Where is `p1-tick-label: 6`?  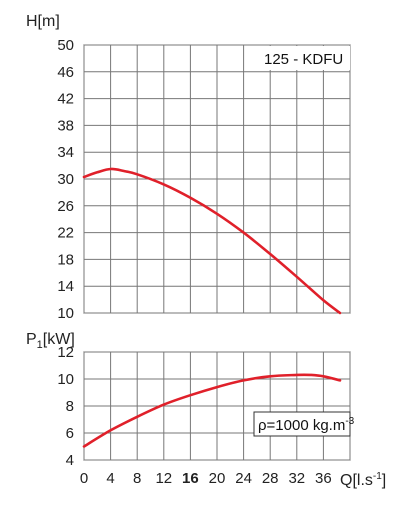 p1-tick-label: 6 is located at coordinates (70, 433).